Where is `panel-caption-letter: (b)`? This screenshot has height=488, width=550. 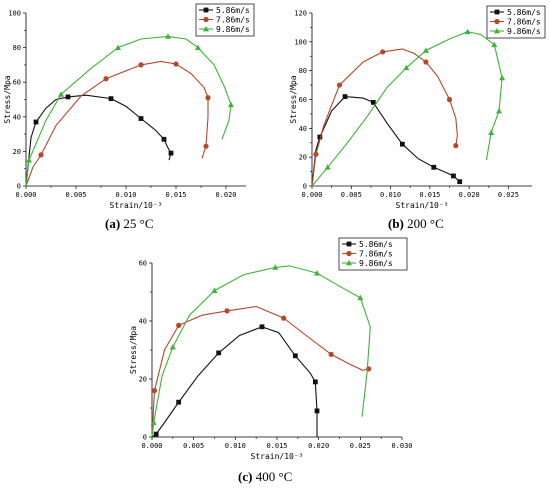 panel-caption-letter: (b) is located at coordinates (396, 223).